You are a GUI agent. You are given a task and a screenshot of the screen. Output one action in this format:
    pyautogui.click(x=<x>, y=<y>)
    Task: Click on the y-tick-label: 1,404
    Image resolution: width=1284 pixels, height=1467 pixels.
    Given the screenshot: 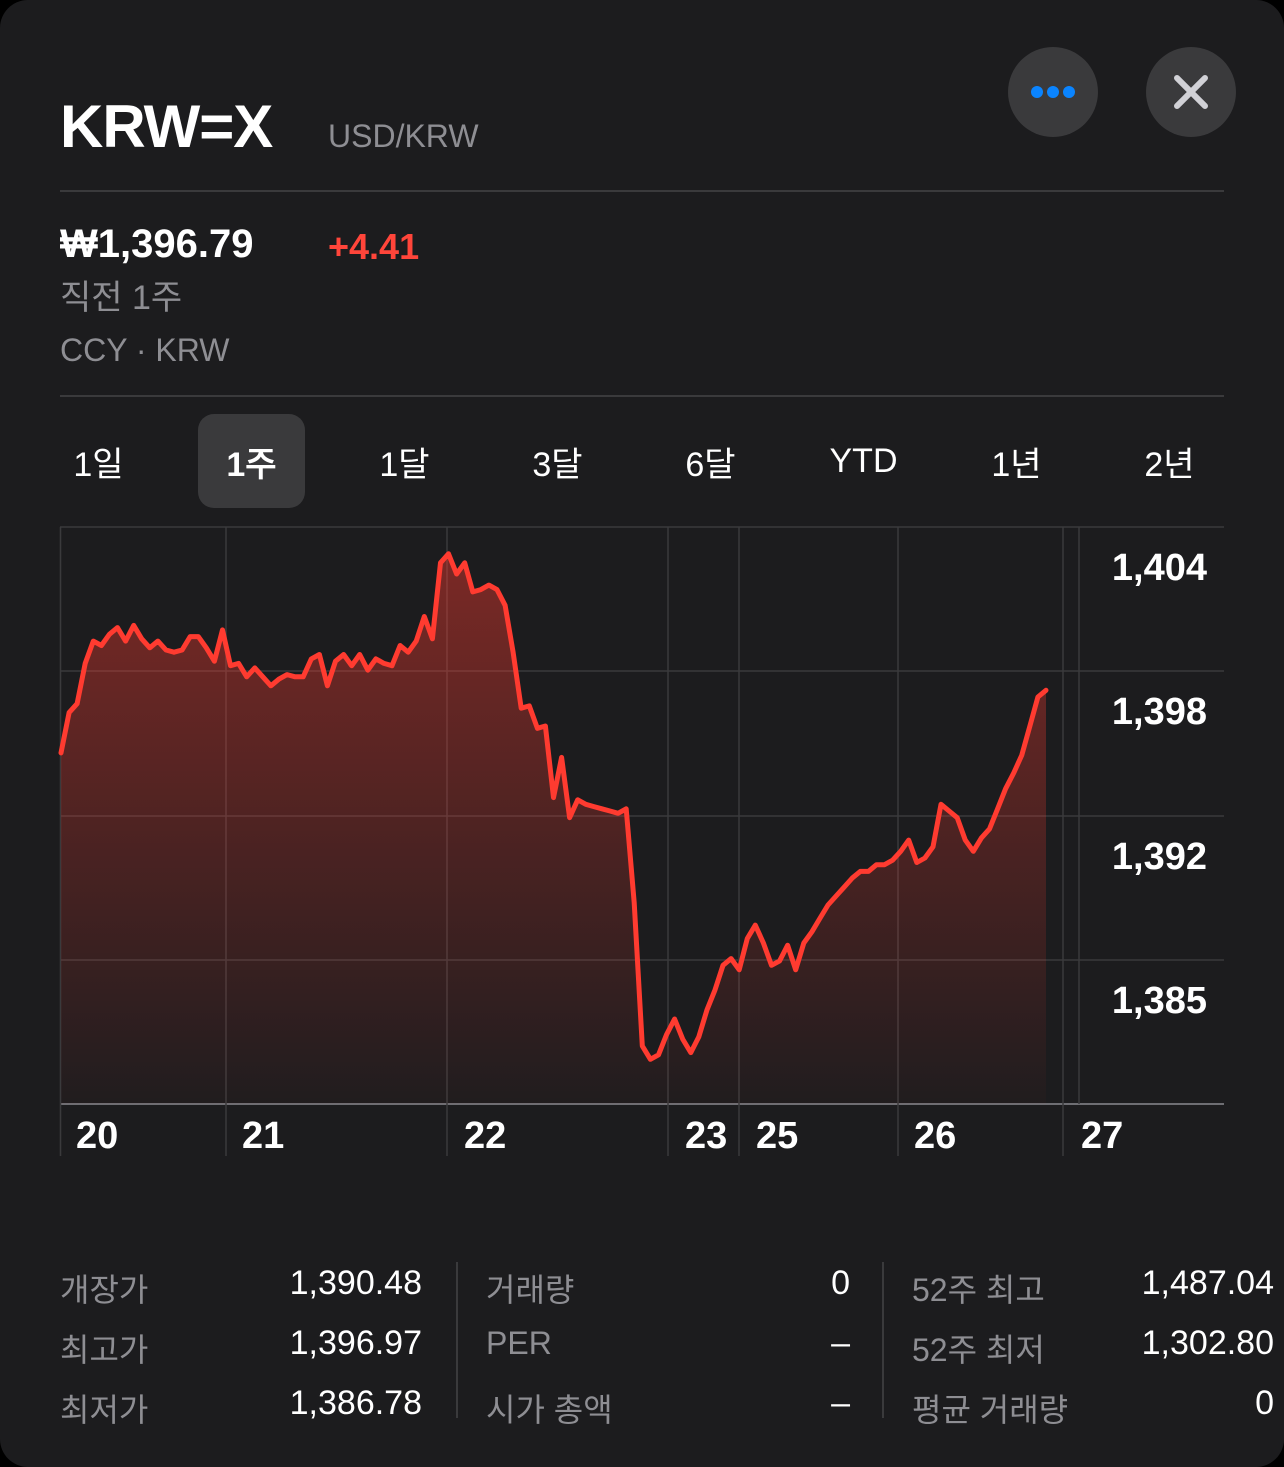 What is the action you would take?
    pyautogui.click(x=1159, y=568)
    